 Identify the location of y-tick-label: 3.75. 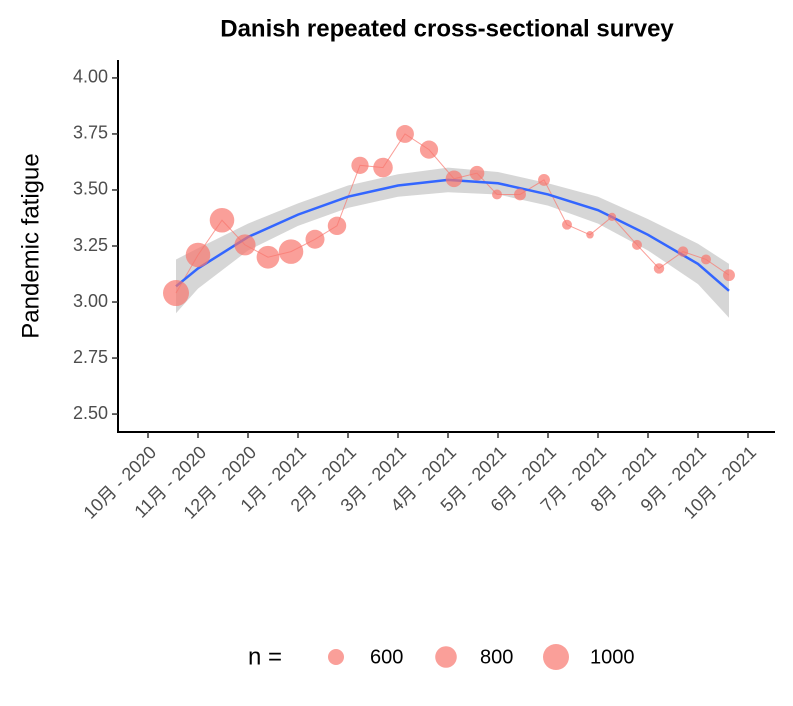
(90, 133).